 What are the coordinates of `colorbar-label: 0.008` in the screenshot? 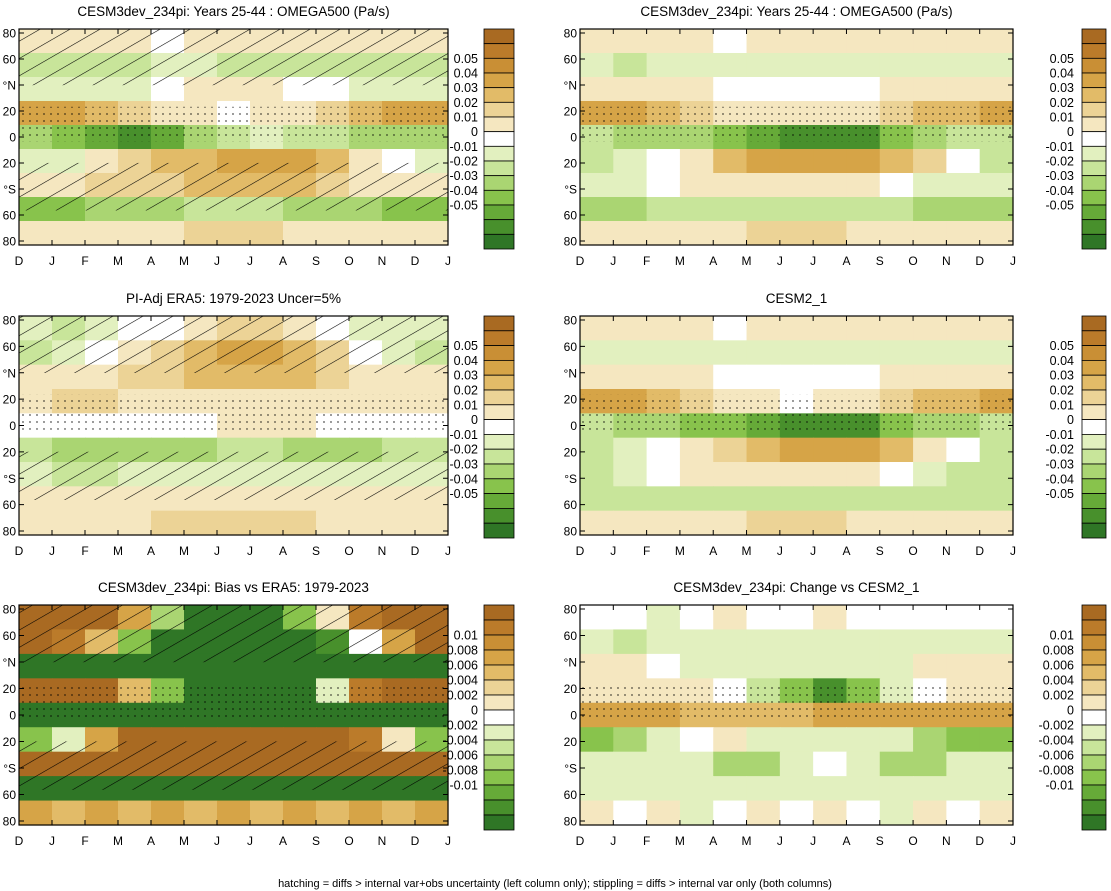 It's located at (1058, 651).